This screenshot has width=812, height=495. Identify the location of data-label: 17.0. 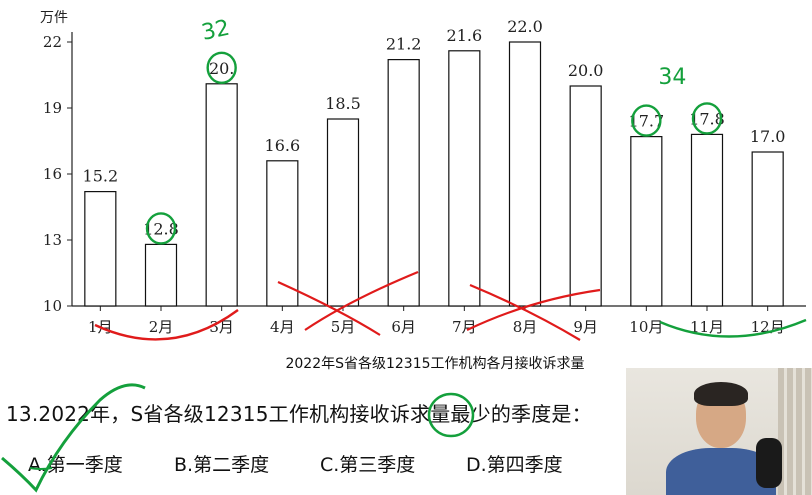
(768, 136).